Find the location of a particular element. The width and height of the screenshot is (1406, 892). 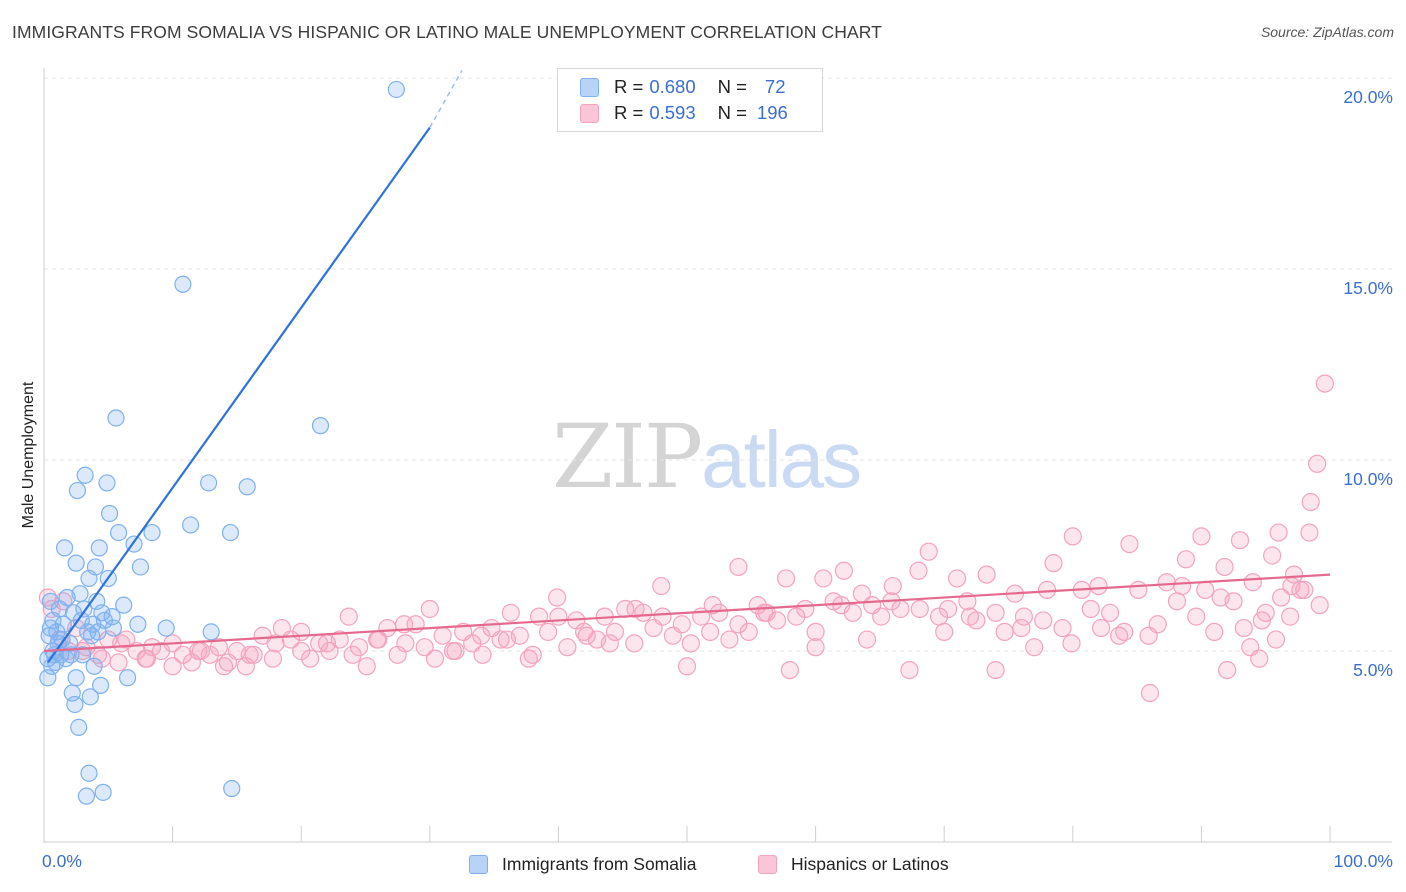

legend-item-hispanics: Hispanics or Latinos is located at coordinates (853, 864).